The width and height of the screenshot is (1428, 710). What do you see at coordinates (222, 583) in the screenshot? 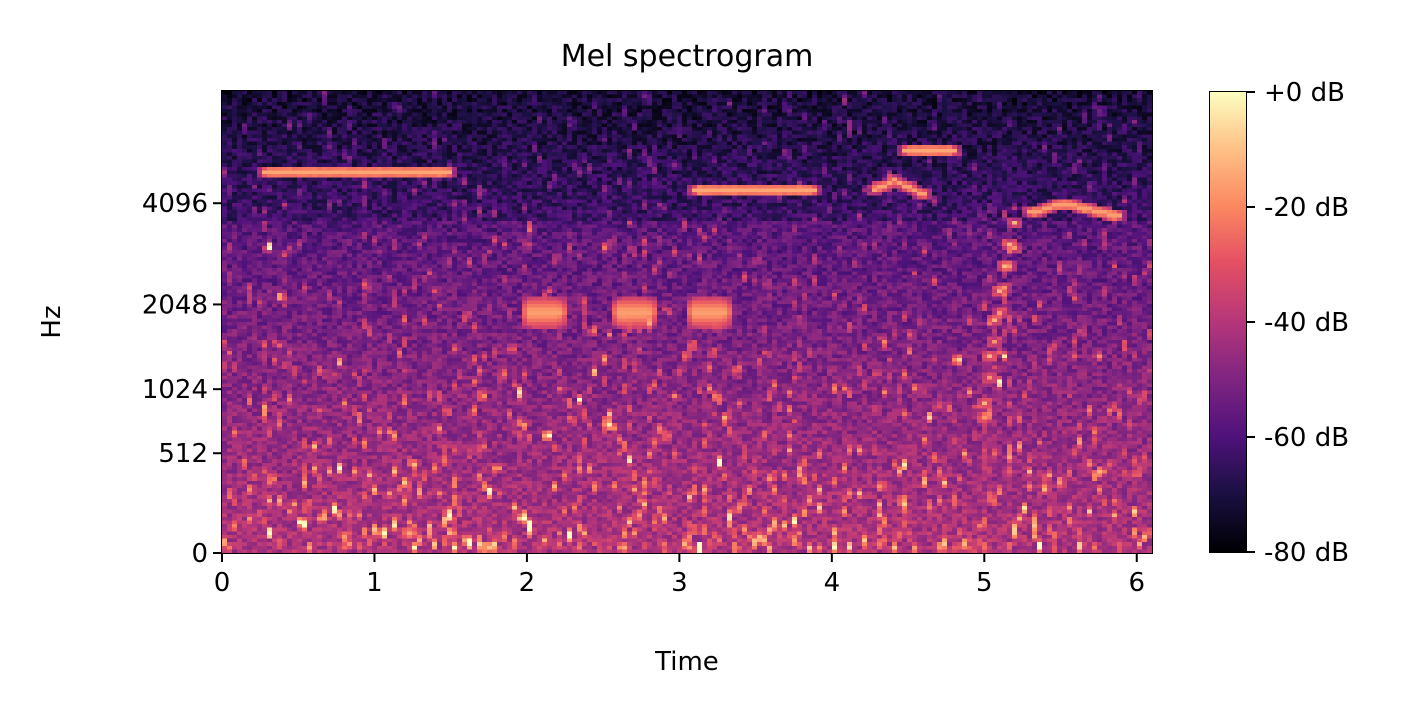
I see `x-tick-label: 0` at bounding box center [222, 583].